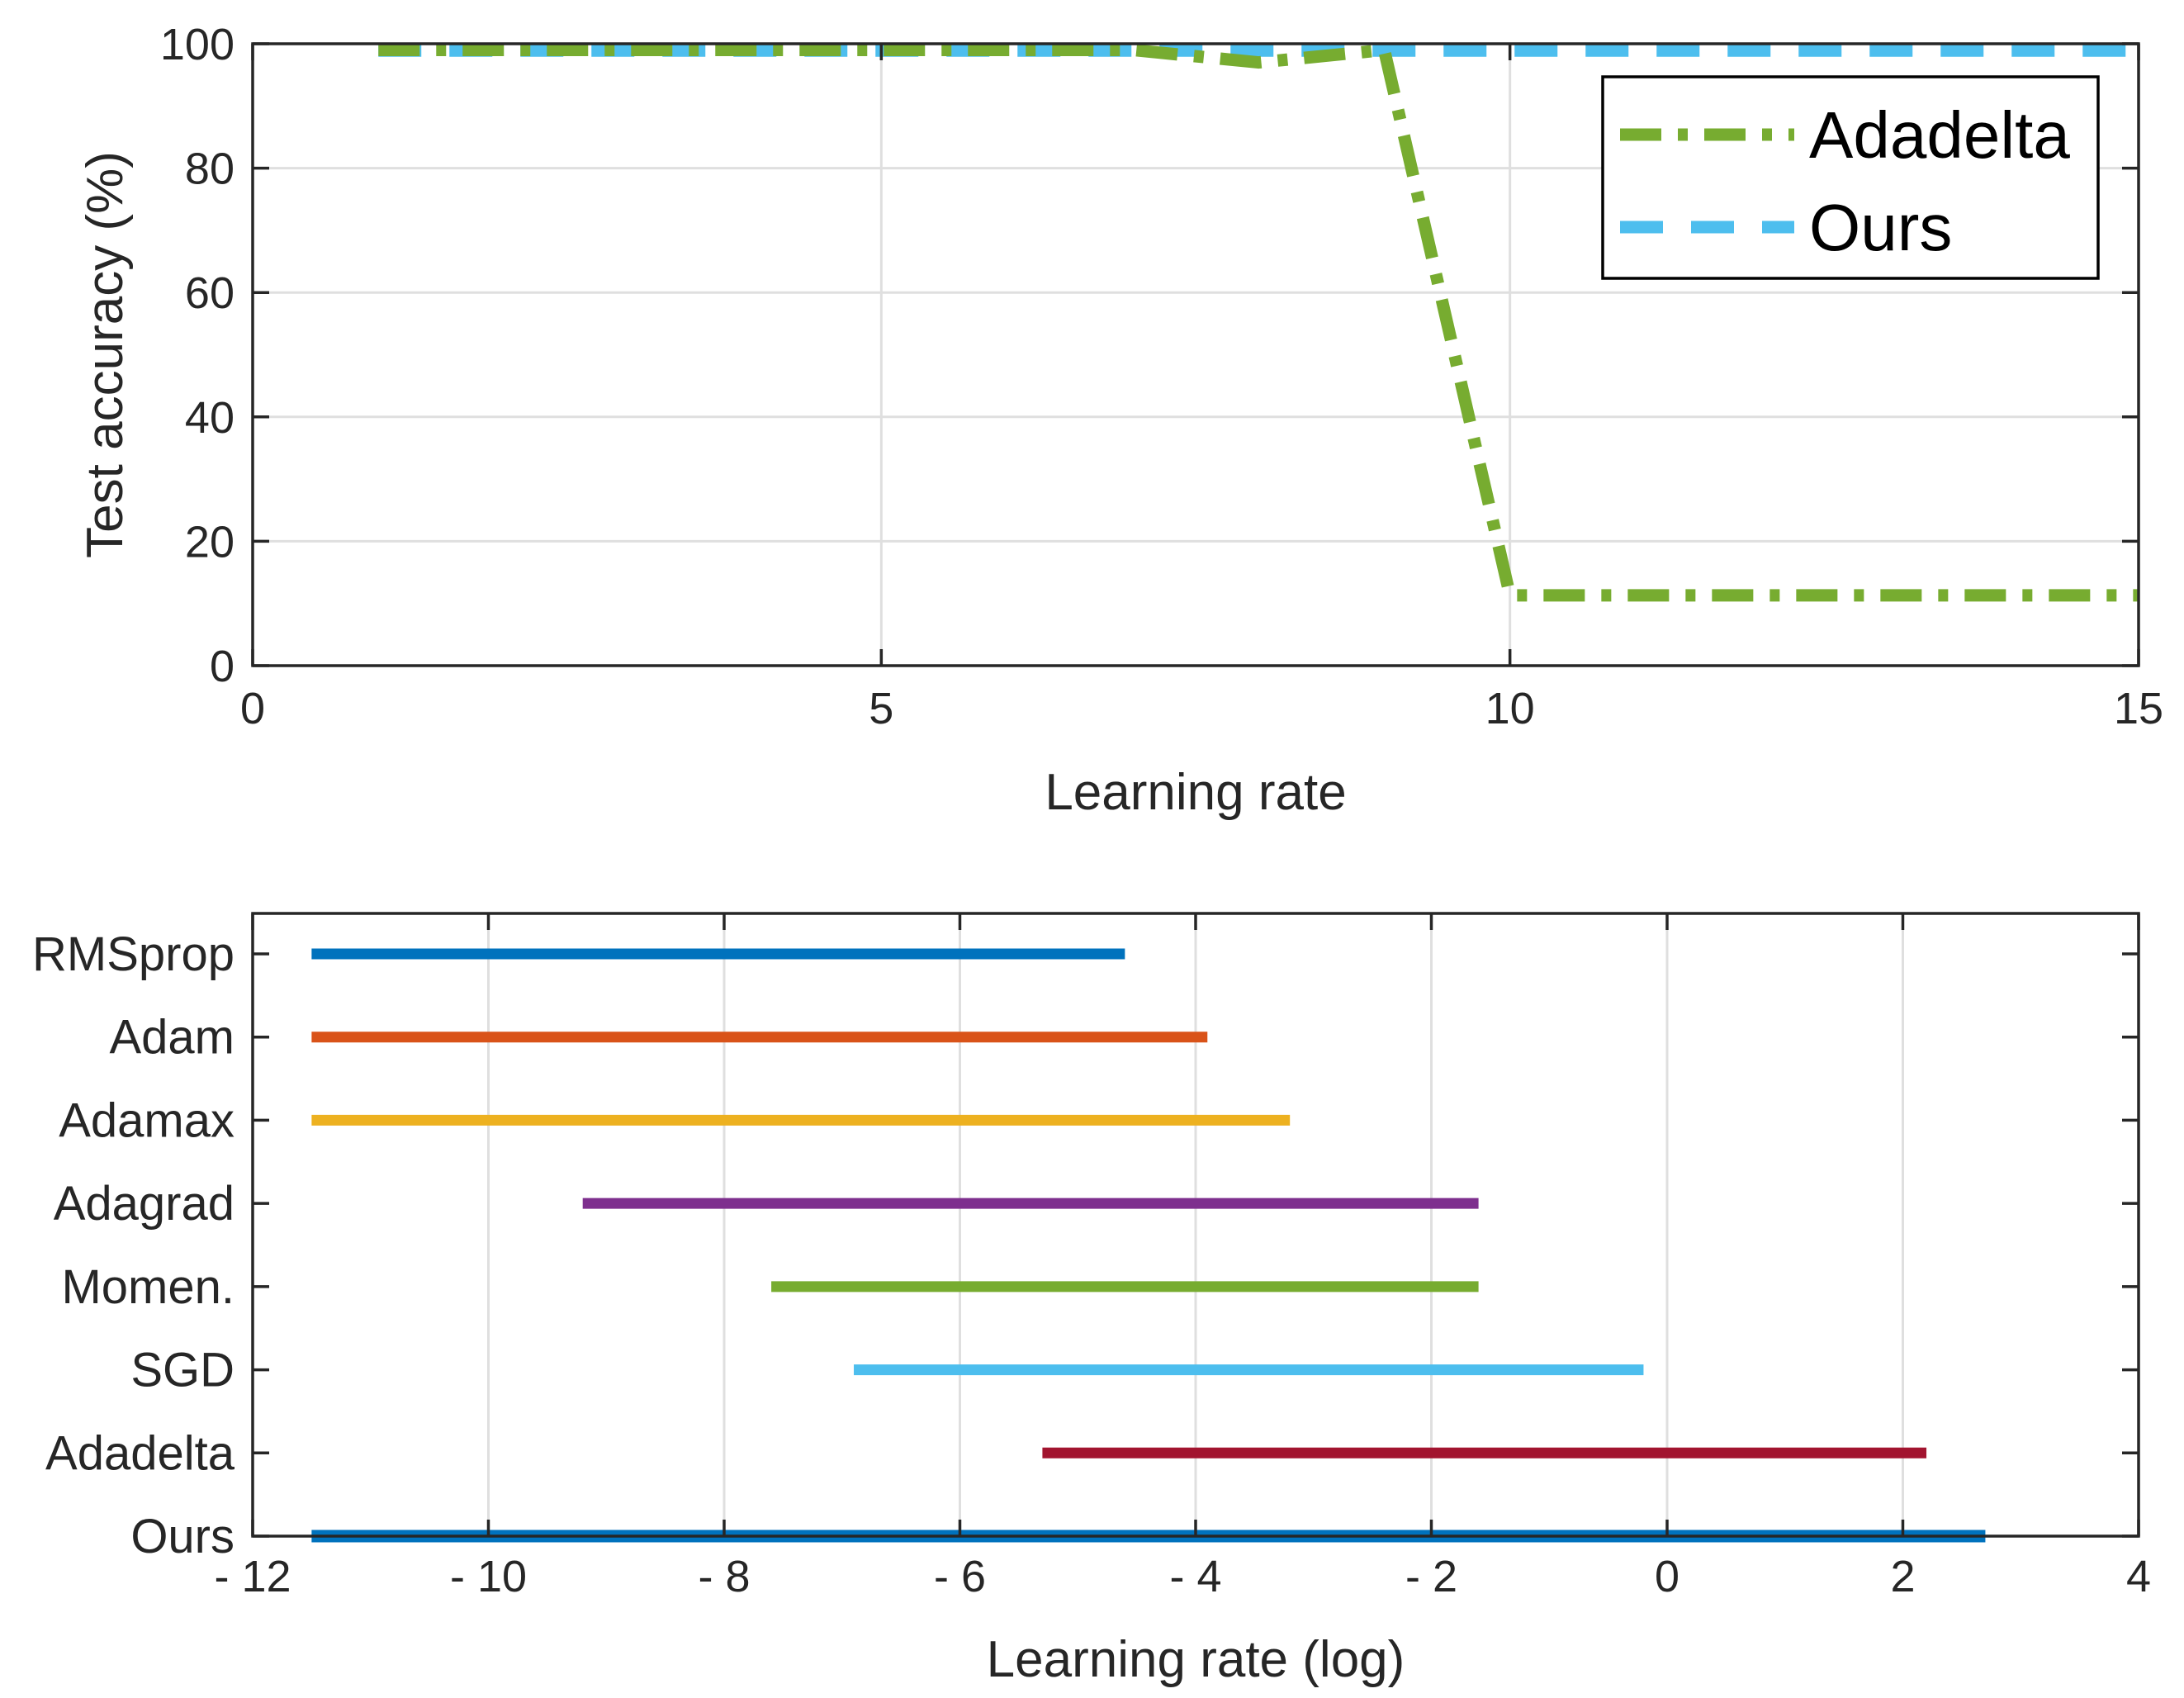 The height and width of the screenshot is (1698, 2184). I want to click on category-label-rmsprop: RMSprop, so click(133, 954).